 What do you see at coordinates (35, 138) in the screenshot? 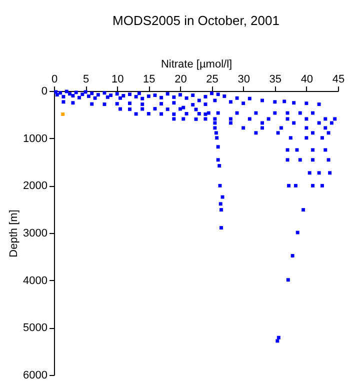
I see `y-tick-label: 1000` at bounding box center [35, 138].